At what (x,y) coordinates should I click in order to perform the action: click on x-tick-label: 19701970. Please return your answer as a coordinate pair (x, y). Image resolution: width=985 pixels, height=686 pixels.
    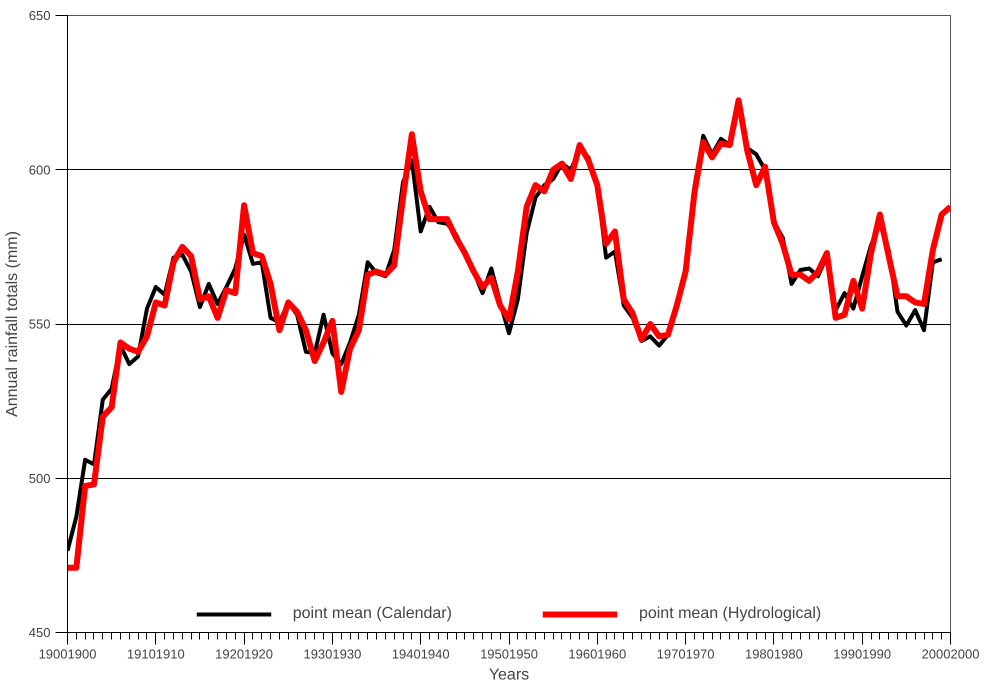
    Looking at the image, I should click on (685, 654).